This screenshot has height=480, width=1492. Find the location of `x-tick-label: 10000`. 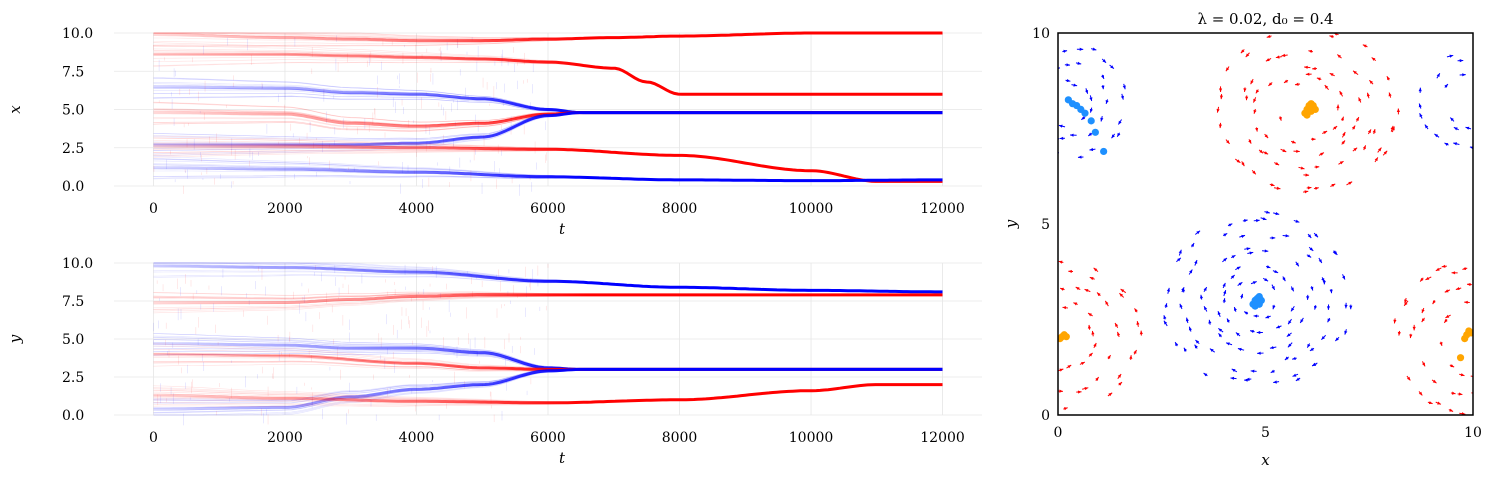

x-tick-label: 10000 is located at coordinates (811, 438).